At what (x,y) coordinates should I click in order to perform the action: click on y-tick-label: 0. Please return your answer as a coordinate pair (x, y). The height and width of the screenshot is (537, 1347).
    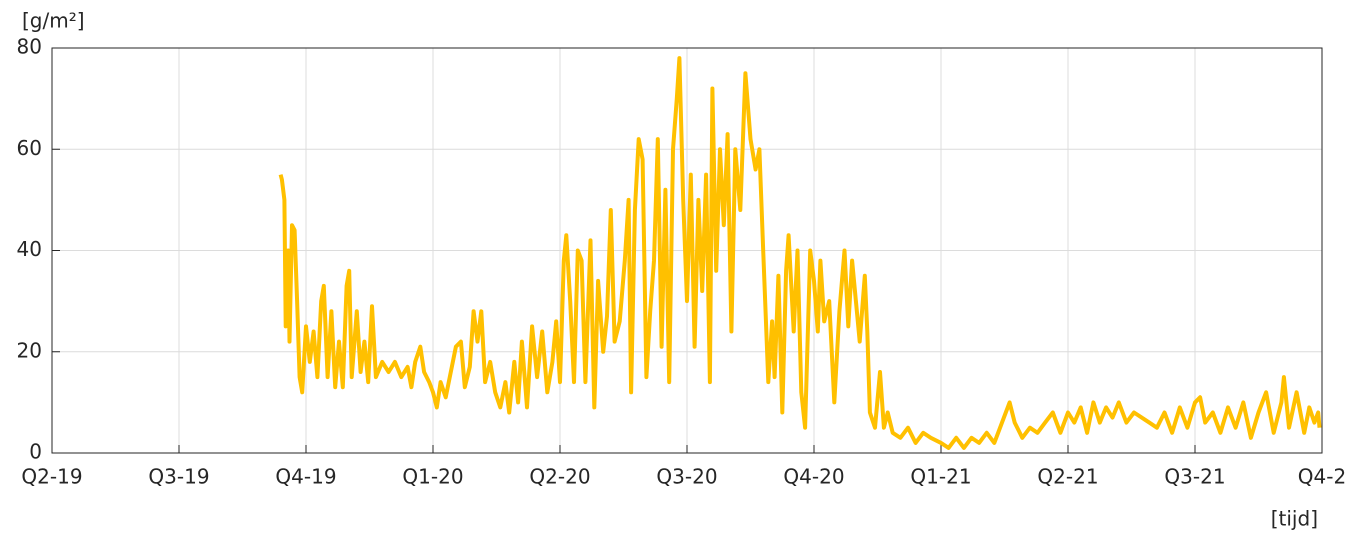
    Looking at the image, I should click on (35, 452).